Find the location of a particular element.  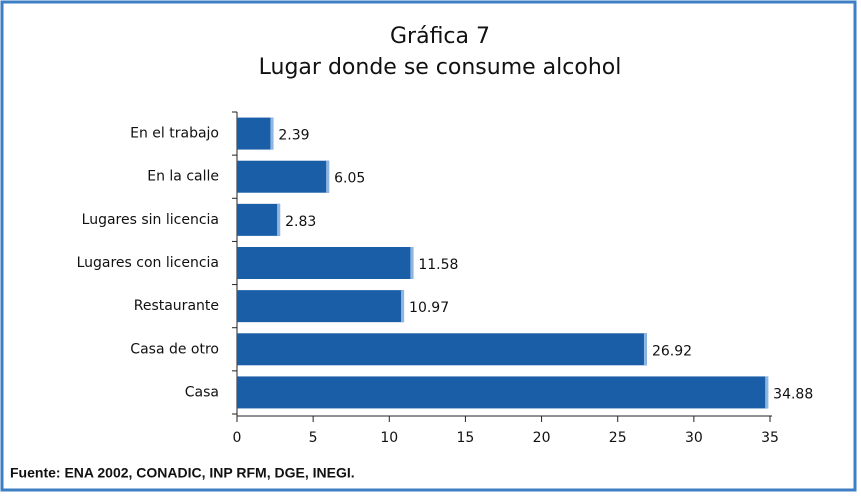

value-label: 6.05 is located at coordinates (349, 179).